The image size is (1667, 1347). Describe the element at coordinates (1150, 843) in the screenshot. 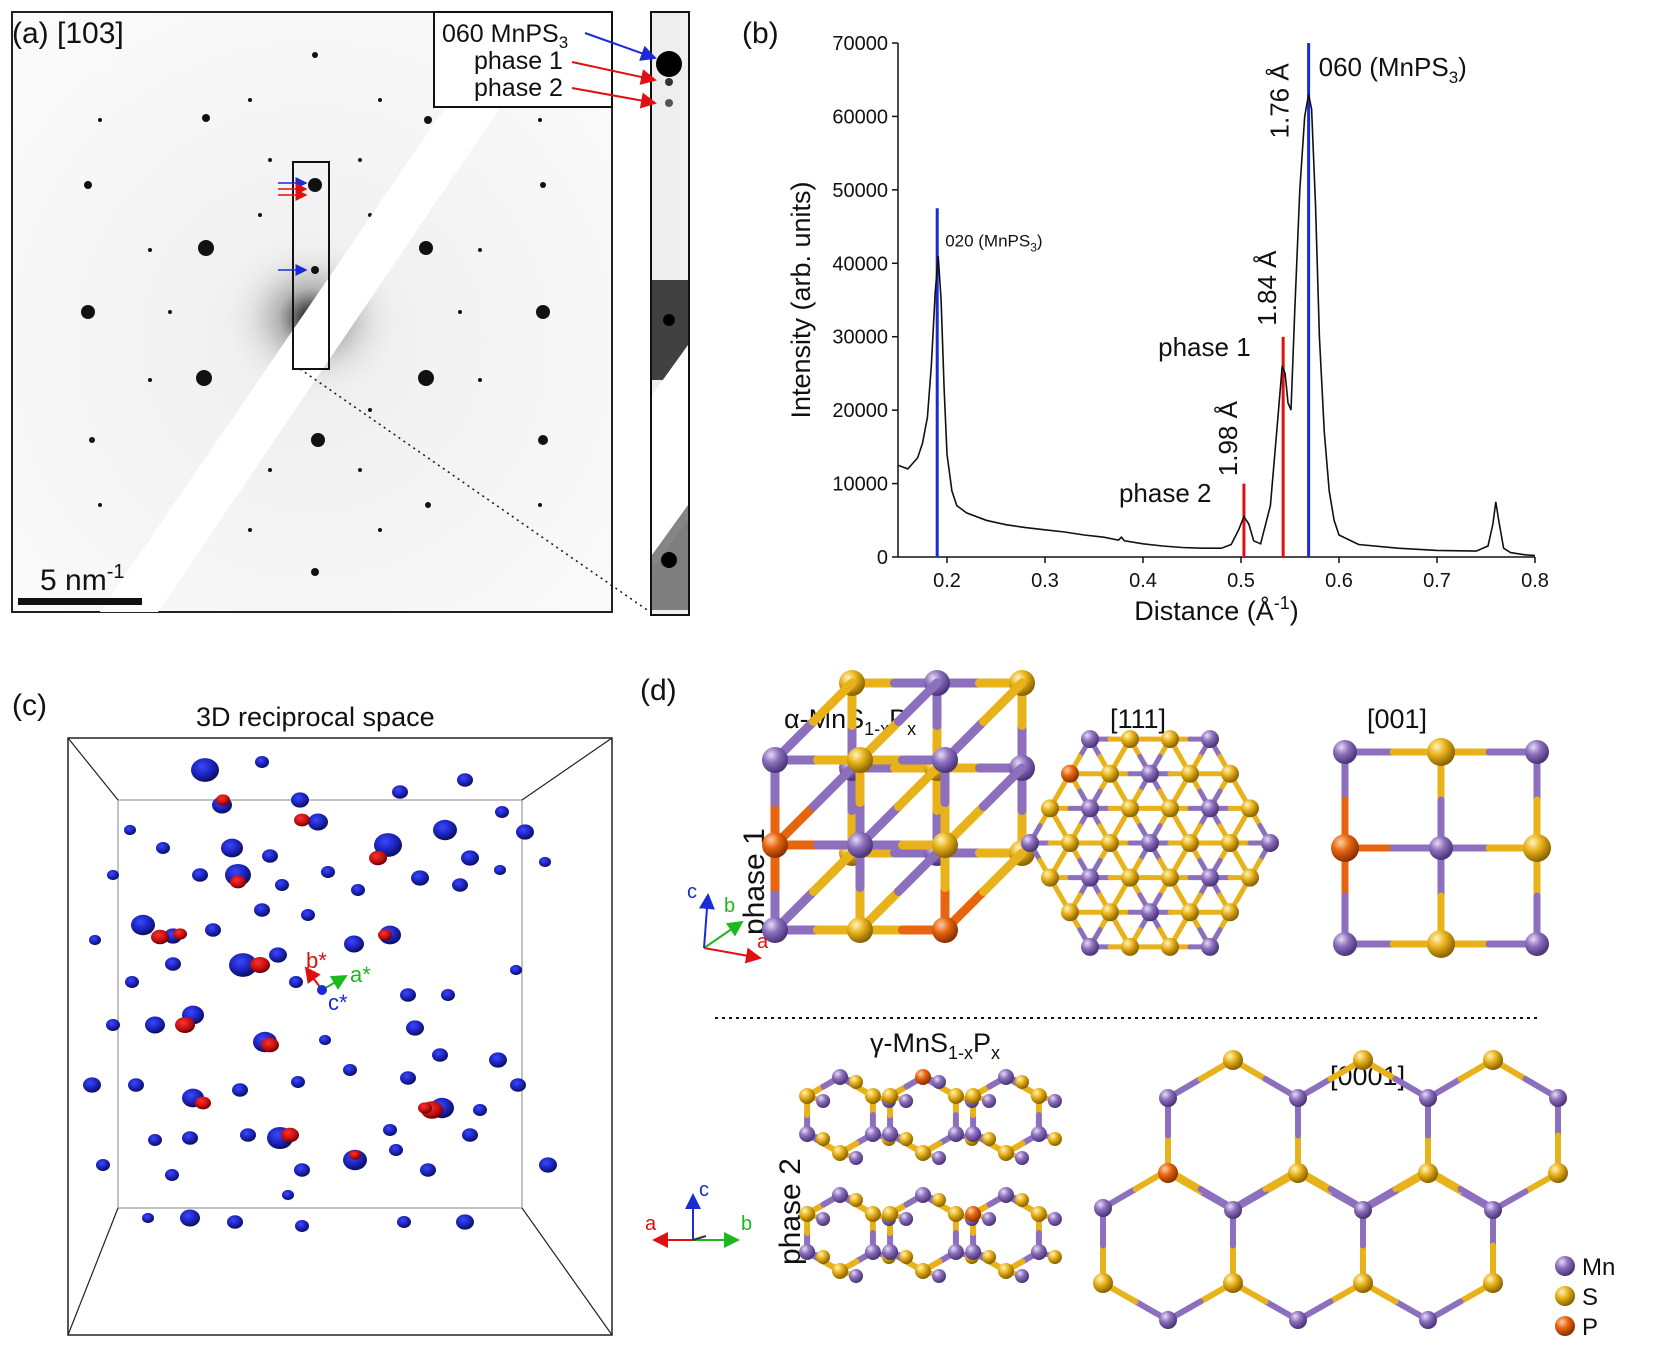

I see `view-111-structure` at that location.